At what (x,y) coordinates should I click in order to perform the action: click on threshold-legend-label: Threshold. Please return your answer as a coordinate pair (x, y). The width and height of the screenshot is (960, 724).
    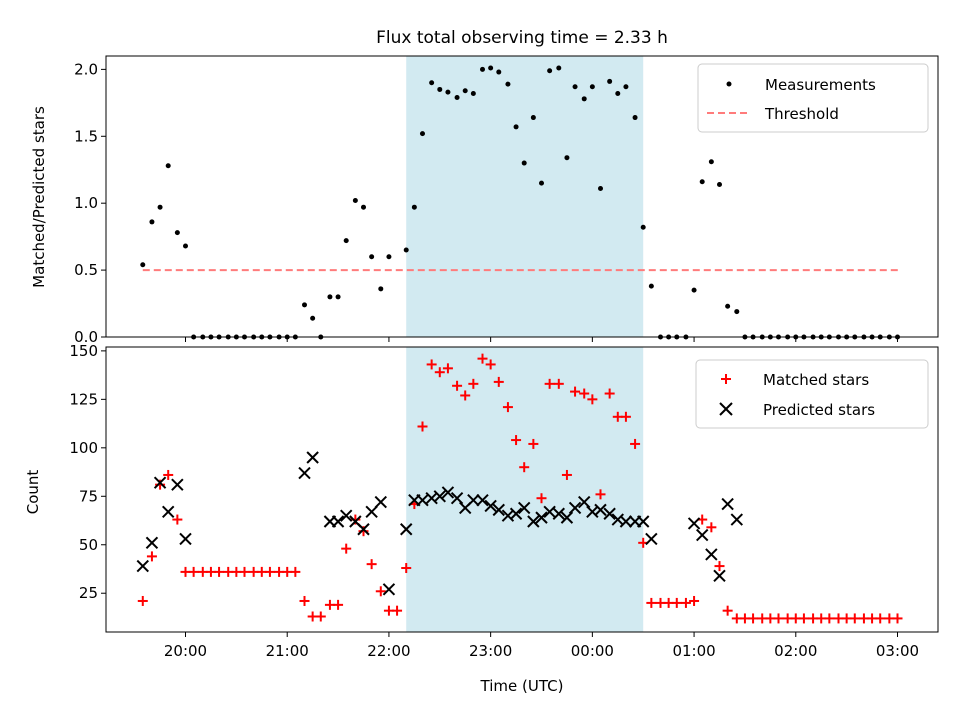
    Looking at the image, I should click on (801, 114).